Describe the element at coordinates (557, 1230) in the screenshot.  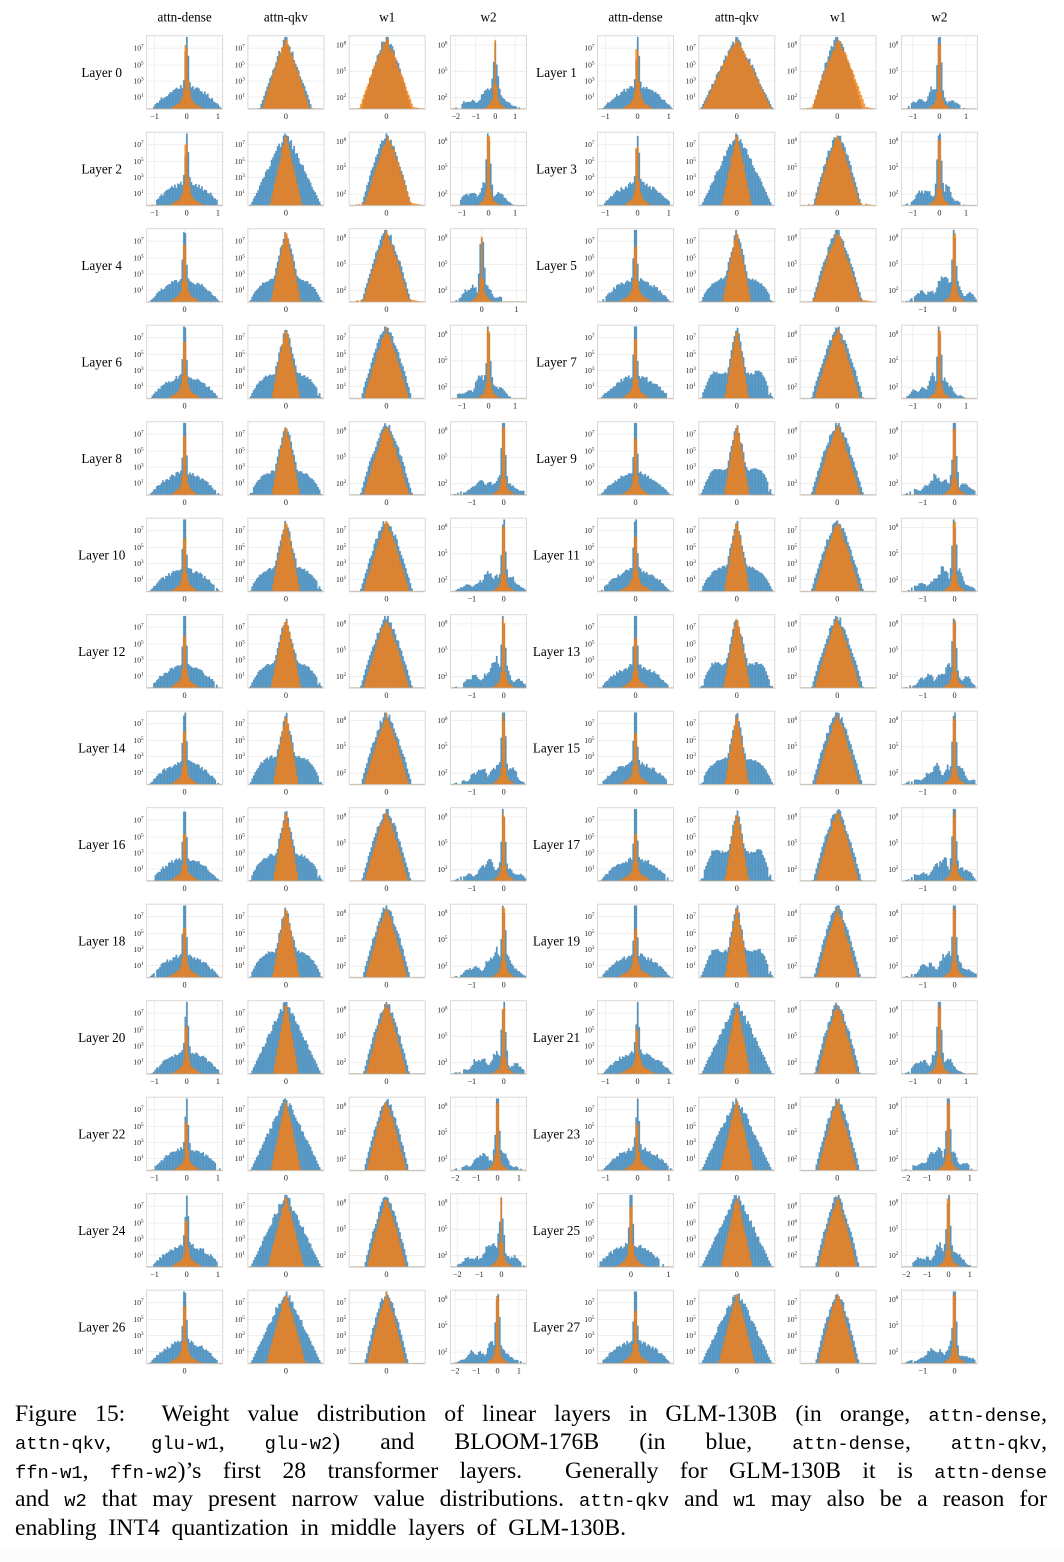
I see `svg-text: Layer 25` at that location.